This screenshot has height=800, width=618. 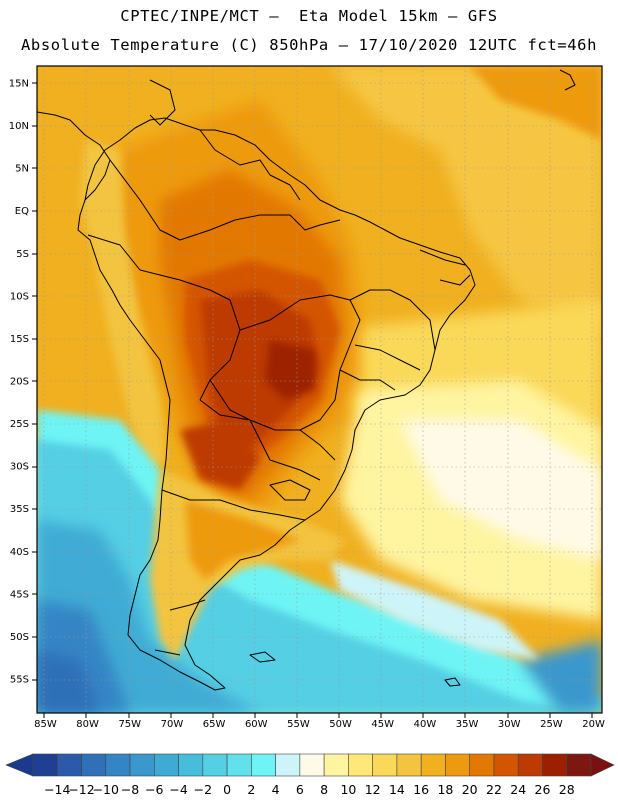 What do you see at coordinates (19, 594) in the screenshot?
I see `lat-tick-label: 45S` at bounding box center [19, 594].